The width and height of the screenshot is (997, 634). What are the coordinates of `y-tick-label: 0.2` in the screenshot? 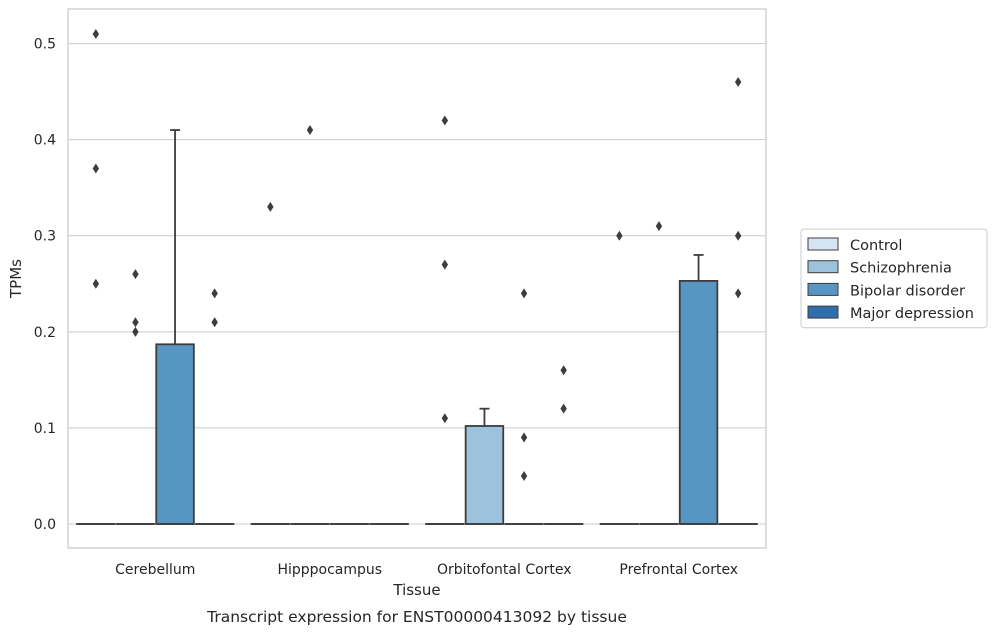 It's located at (45, 333).